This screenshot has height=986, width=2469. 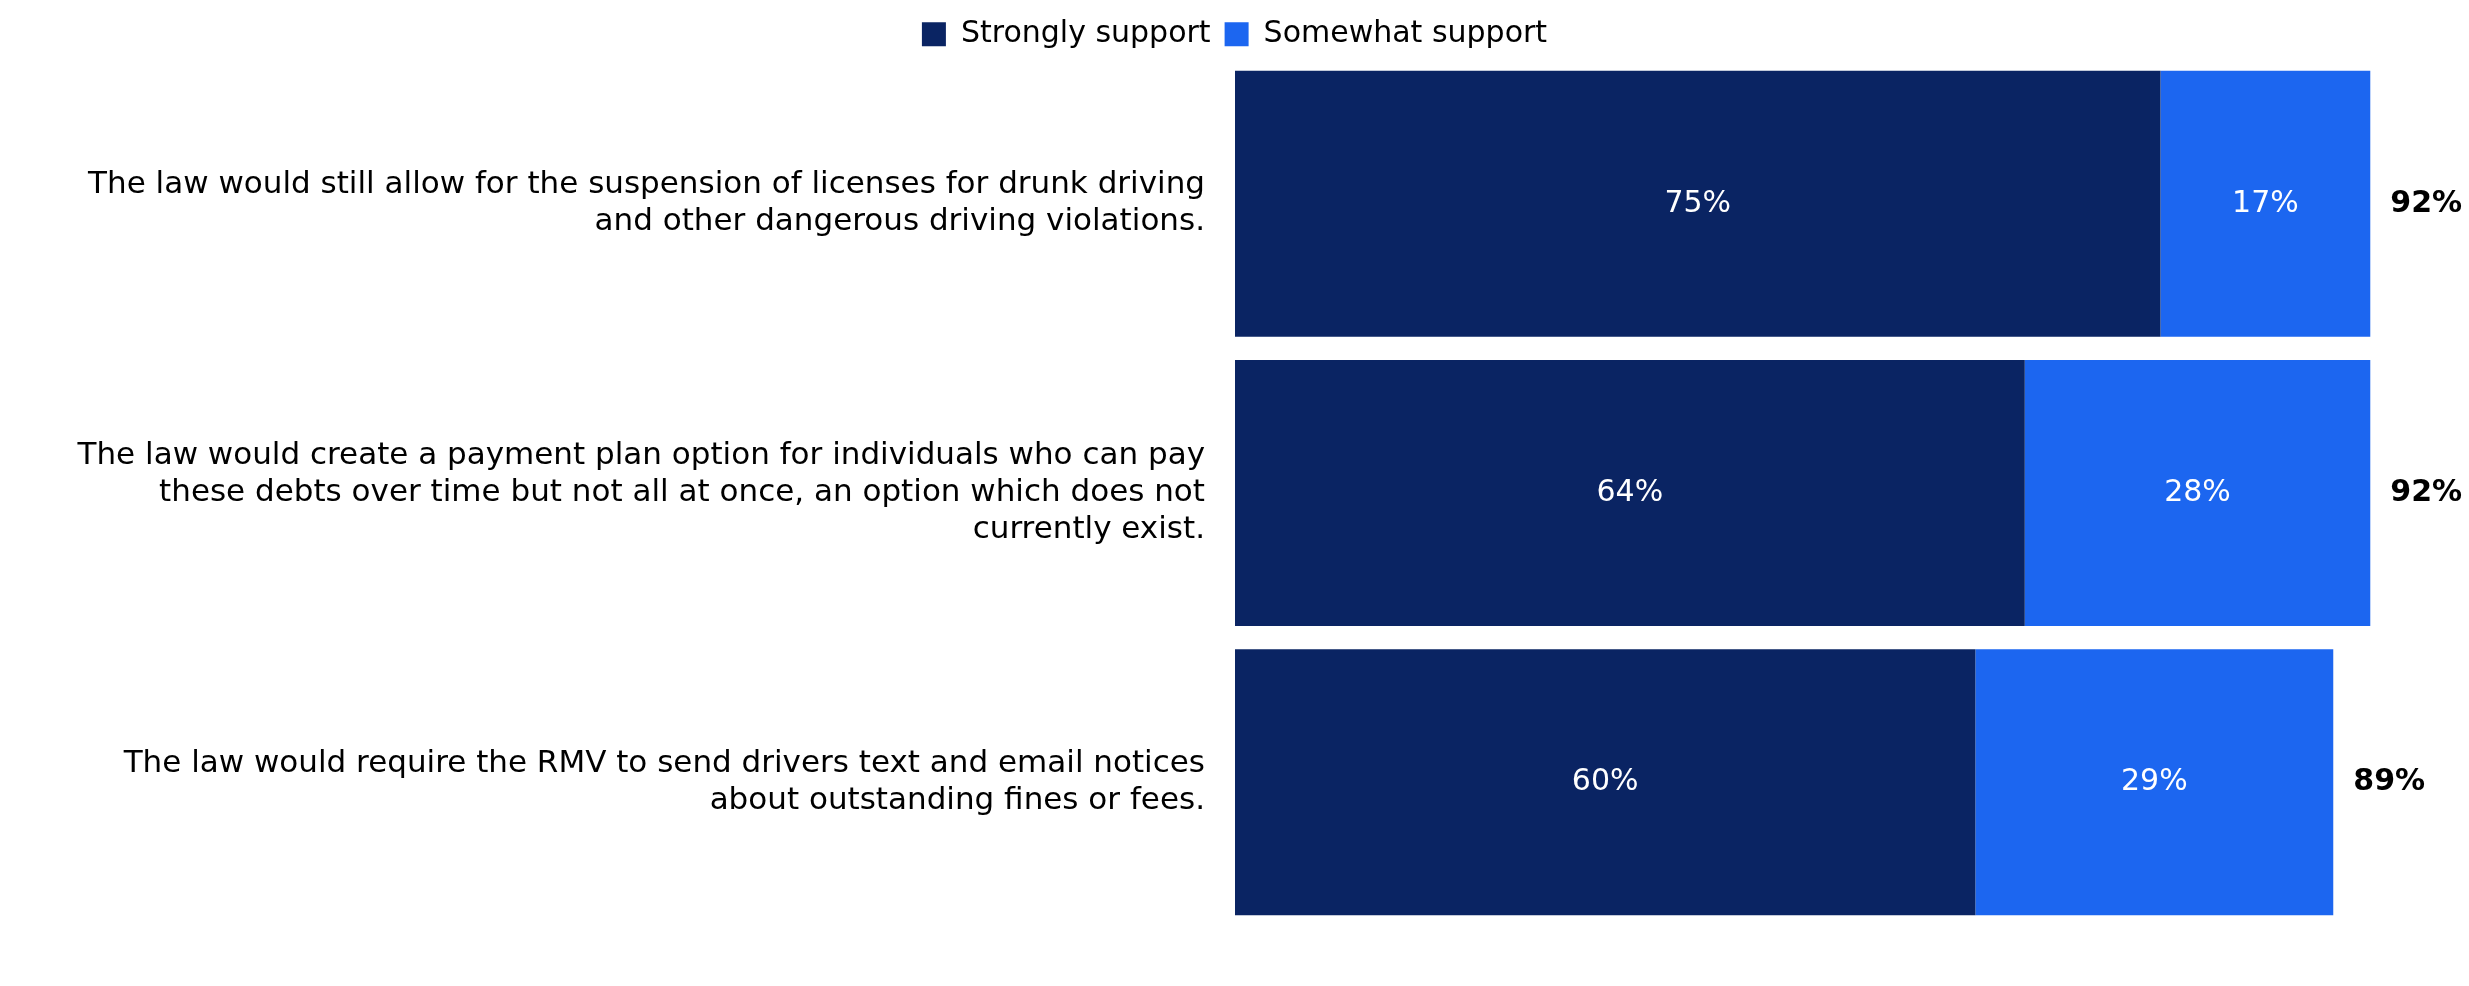 What do you see at coordinates (663, 779) in the screenshot?
I see `y-tick-label: The law would require the RMV to send drivers text and email notices about outstanding fines or fees.` at bounding box center [663, 779].